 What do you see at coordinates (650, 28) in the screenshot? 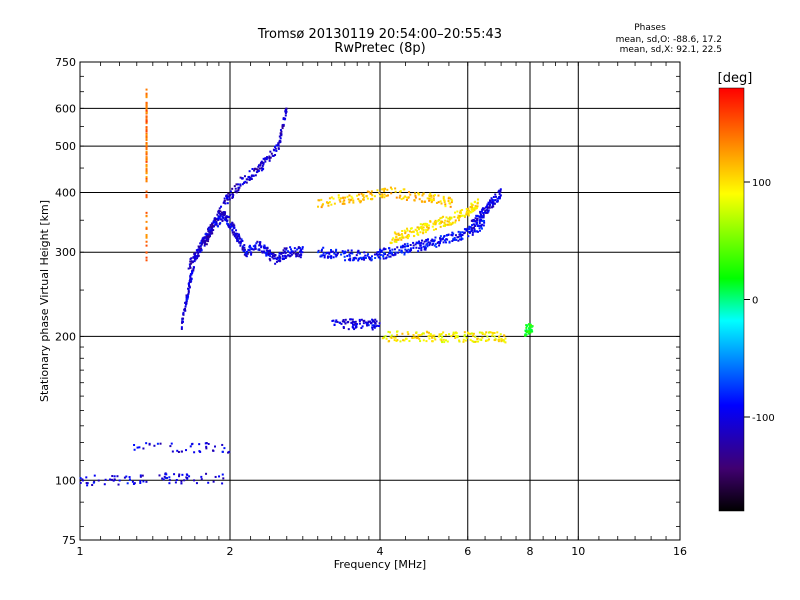
I see `stats-heading: Phases` at bounding box center [650, 28].